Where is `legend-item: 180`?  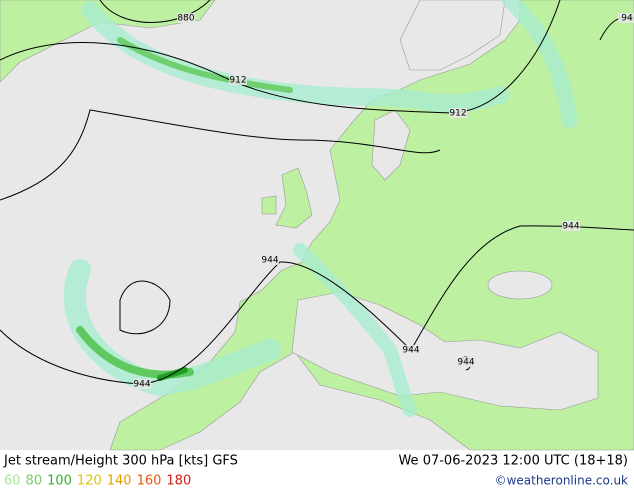 legend-item: 180 is located at coordinates (178, 481).